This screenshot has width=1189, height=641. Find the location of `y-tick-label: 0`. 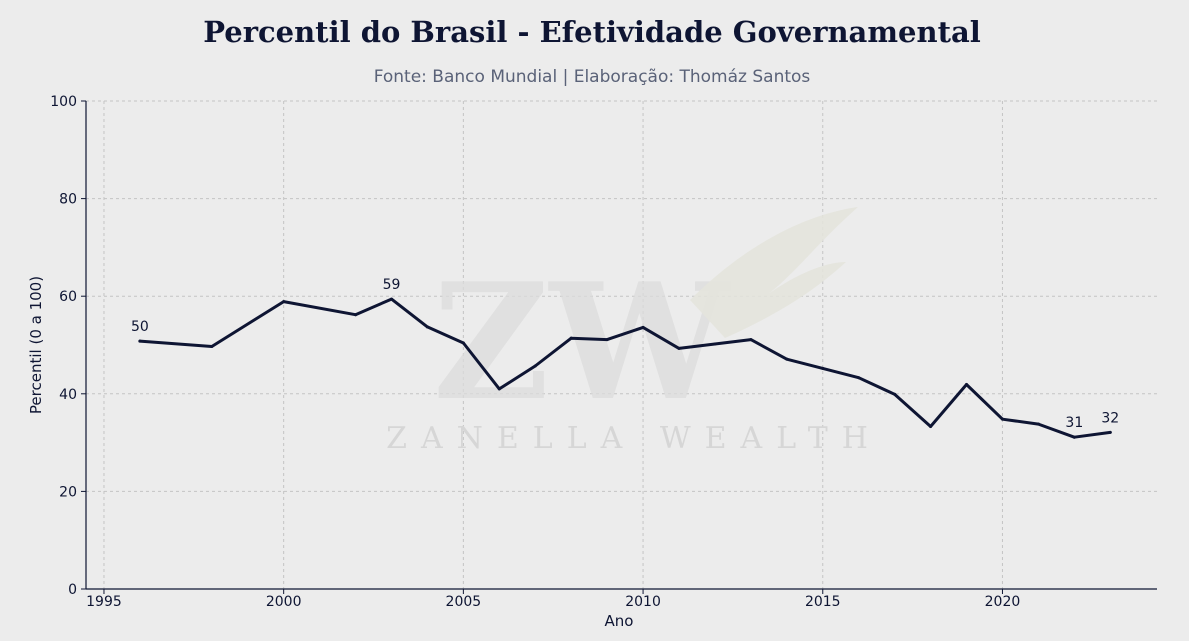

y-tick-label: 0 is located at coordinates (72, 590).